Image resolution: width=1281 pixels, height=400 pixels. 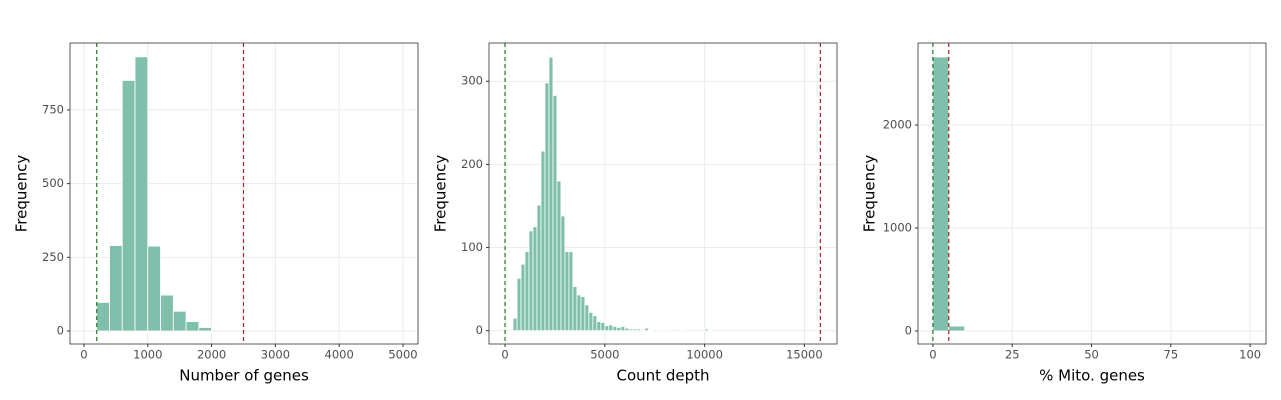 I want to click on y-tick-label: 750, so click(x=53, y=109).